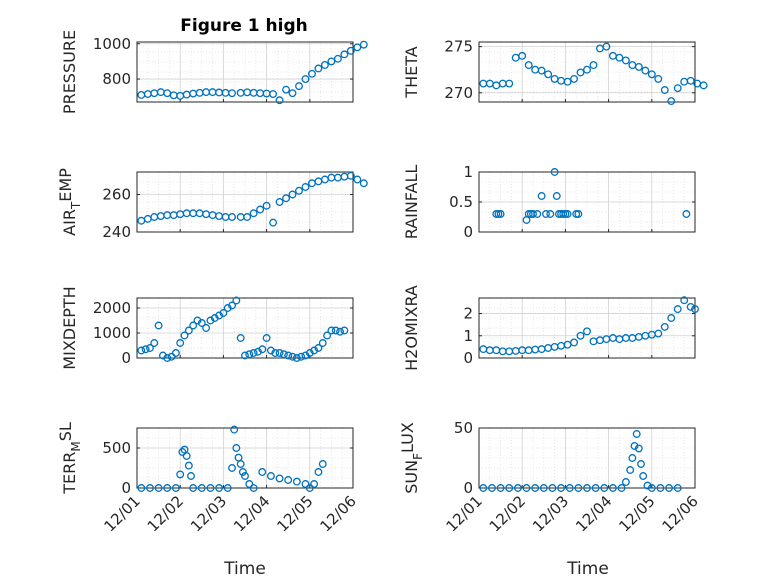 The image size is (778, 583). I want to click on y-tick-label: 800, so click(116, 79).